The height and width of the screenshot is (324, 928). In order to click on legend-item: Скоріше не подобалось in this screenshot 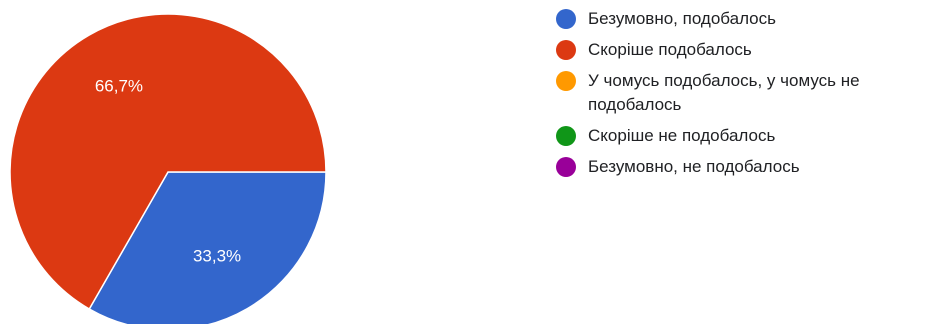, I will do `click(742, 137)`.